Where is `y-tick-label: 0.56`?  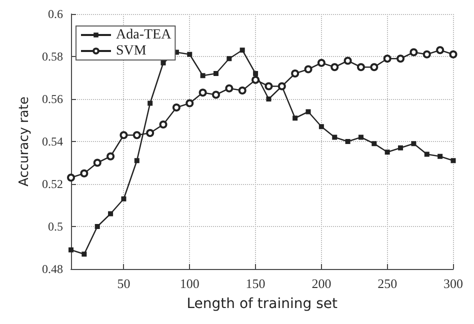
y-tick-label: 0.56 is located at coordinates (52, 99).